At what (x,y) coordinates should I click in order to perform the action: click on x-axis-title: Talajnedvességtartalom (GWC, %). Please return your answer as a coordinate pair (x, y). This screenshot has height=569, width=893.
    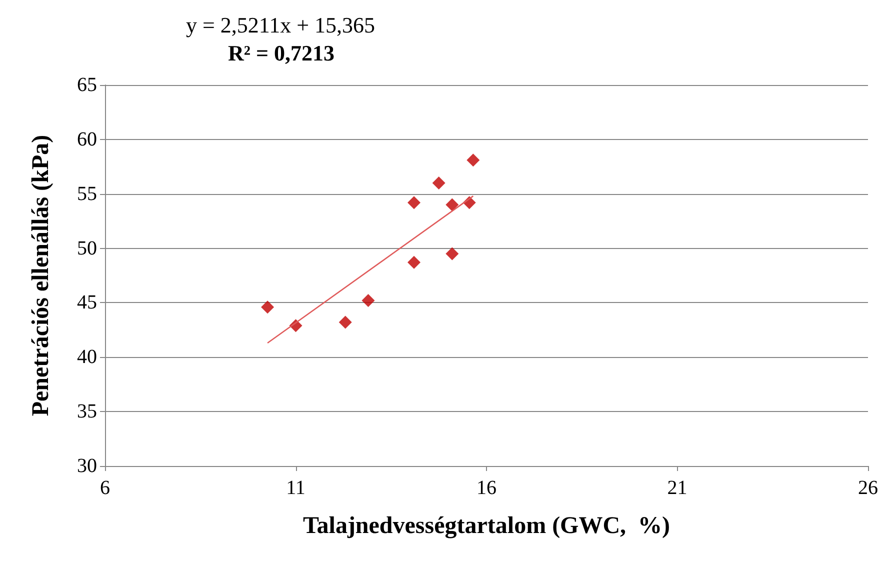
    Looking at the image, I should click on (486, 526).